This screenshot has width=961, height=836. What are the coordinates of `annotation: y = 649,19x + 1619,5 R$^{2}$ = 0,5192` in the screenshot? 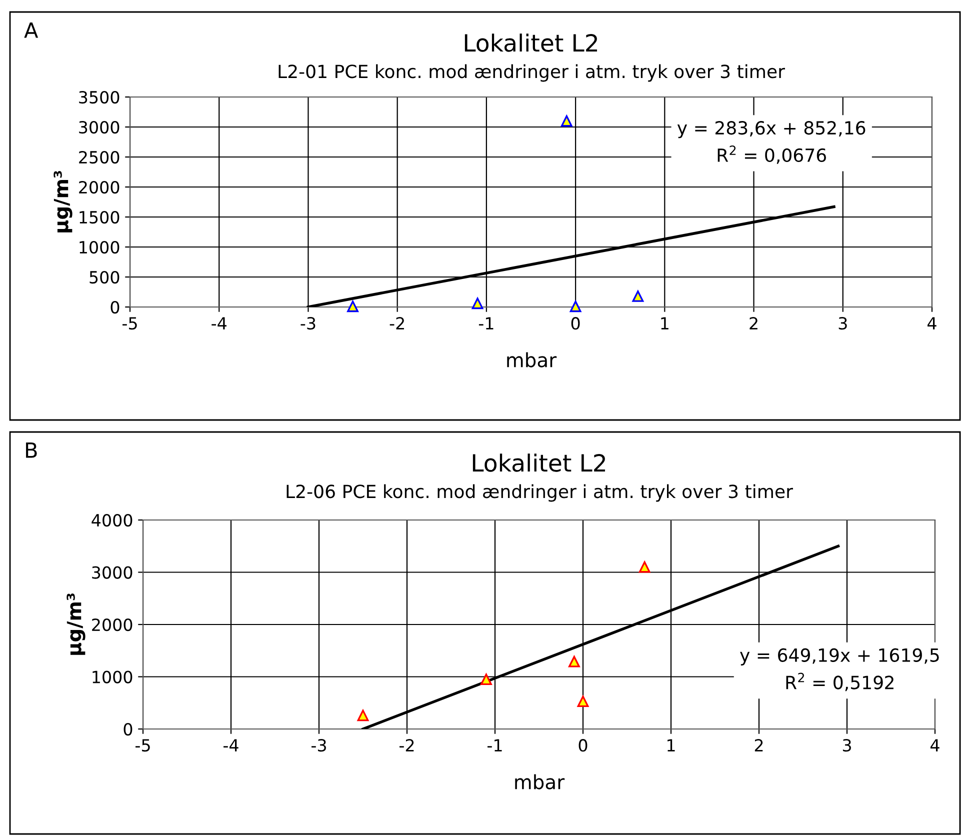 It's located at (839, 670).